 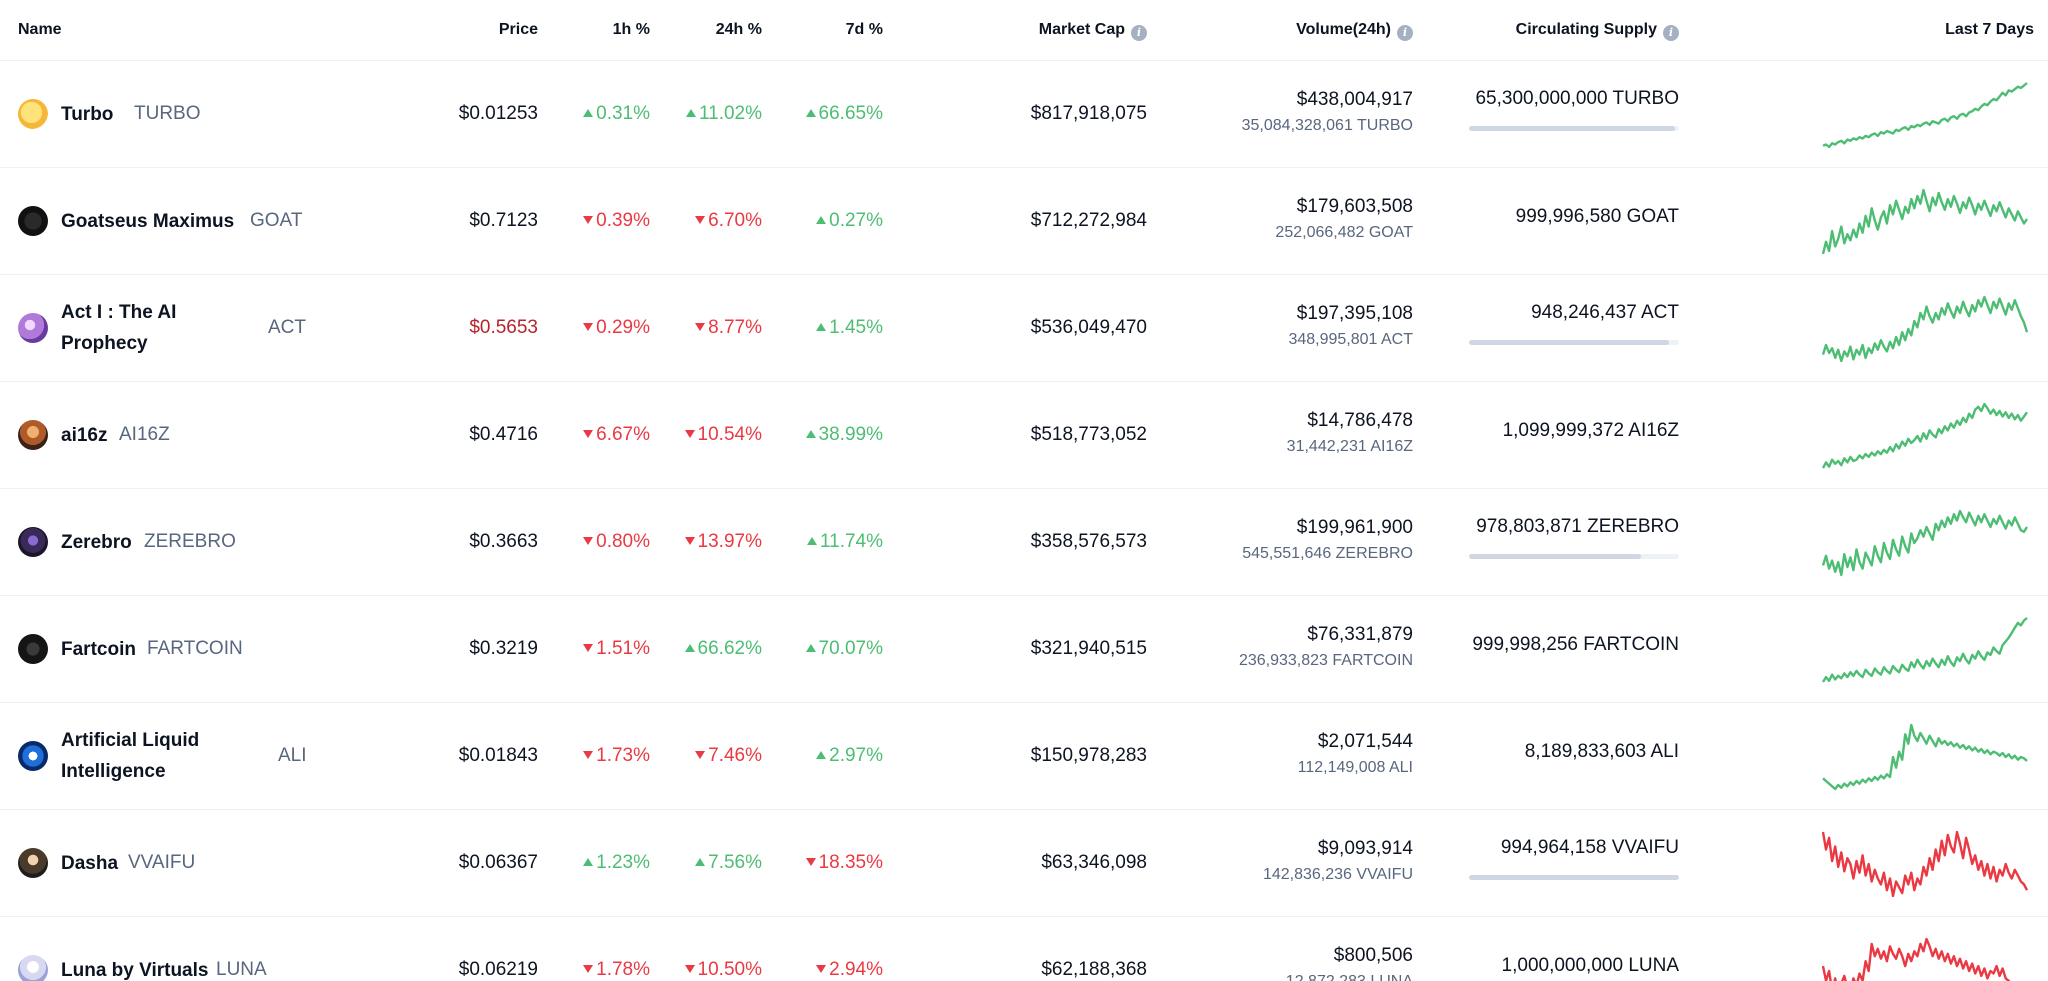 I want to click on change-24h: 8.77%, so click(x=711, y=328).